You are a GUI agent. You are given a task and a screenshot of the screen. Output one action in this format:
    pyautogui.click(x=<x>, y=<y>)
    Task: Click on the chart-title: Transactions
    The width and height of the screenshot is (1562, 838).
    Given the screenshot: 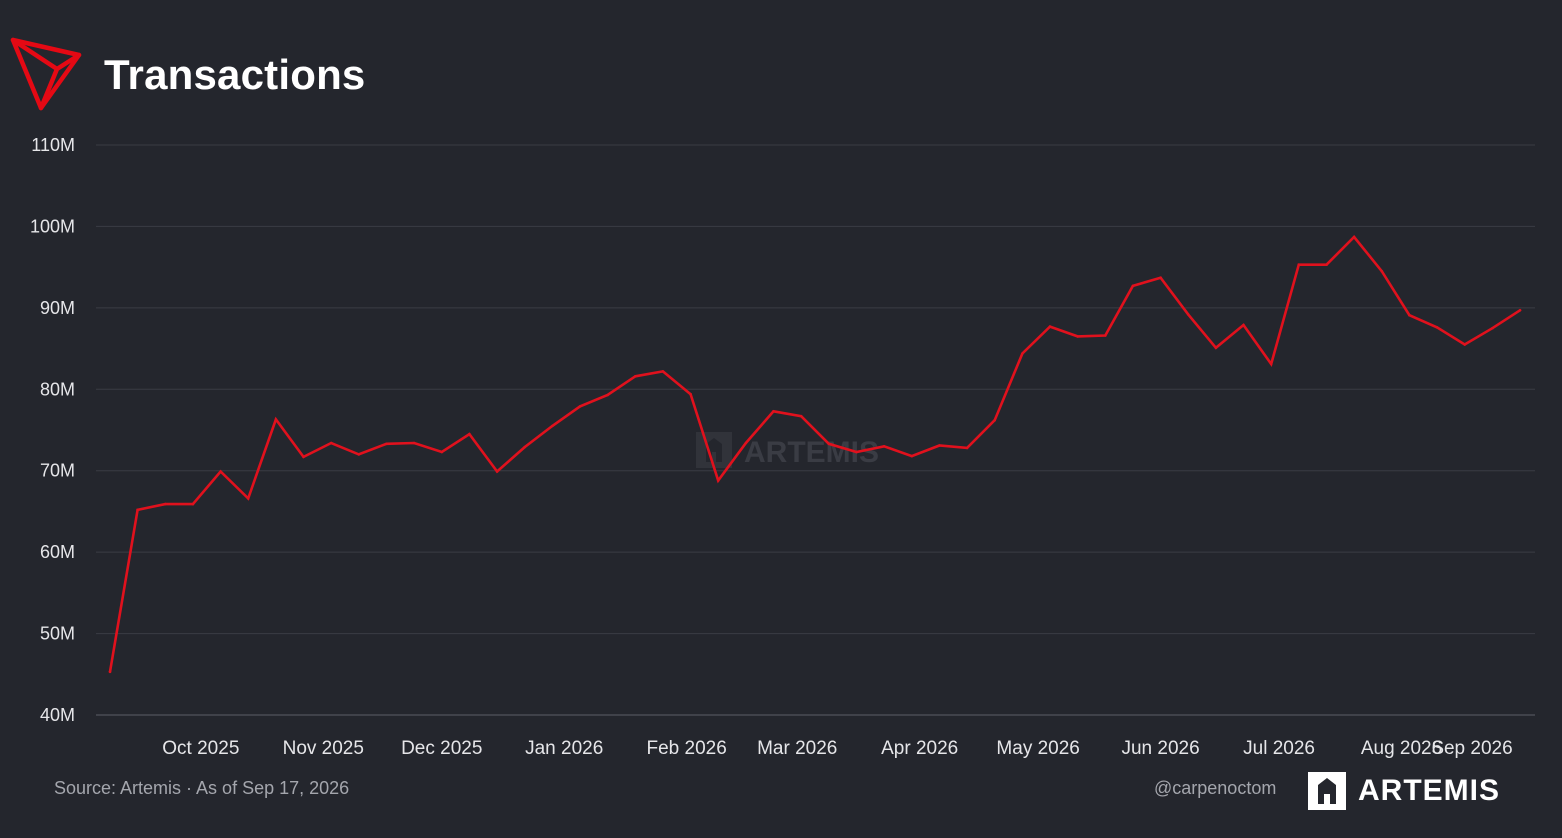 What is the action you would take?
    pyautogui.click(x=235, y=74)
    